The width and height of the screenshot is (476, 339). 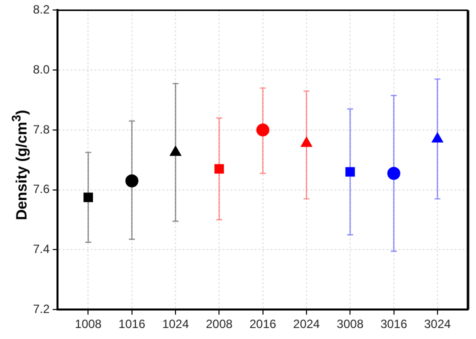 What do you see at coordinates (88, 324) in the screenshot?
I see `x-tick-label: 1008` at bounding box center [88, 324].